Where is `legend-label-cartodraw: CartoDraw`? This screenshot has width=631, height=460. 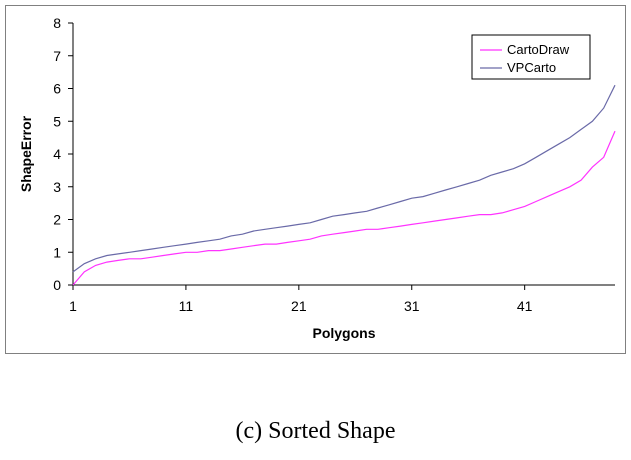
legend-label-cartodraw: CartoDraw is located at coordinates (538, 49).